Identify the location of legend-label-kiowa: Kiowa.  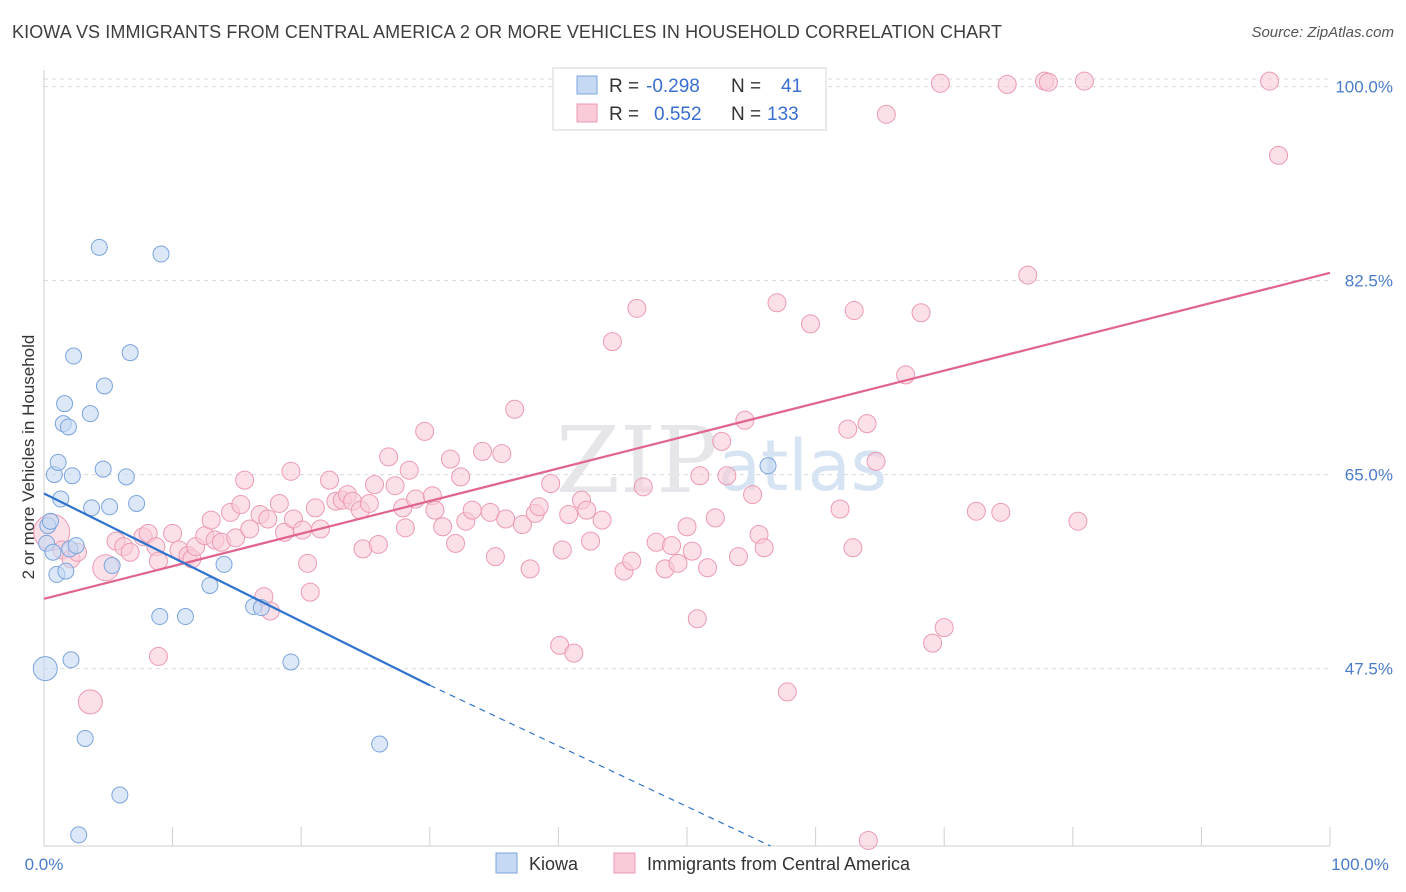
(554, 864).